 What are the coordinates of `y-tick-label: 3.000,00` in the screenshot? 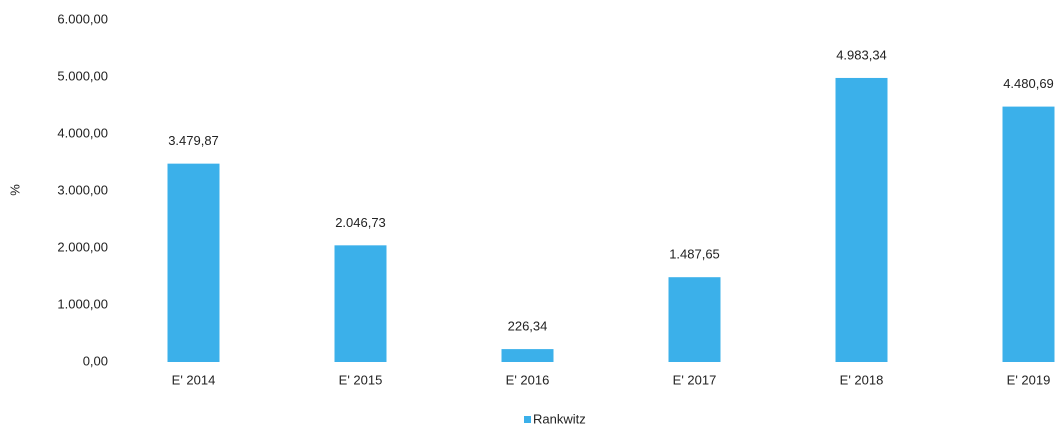 It's located at (82, 189).